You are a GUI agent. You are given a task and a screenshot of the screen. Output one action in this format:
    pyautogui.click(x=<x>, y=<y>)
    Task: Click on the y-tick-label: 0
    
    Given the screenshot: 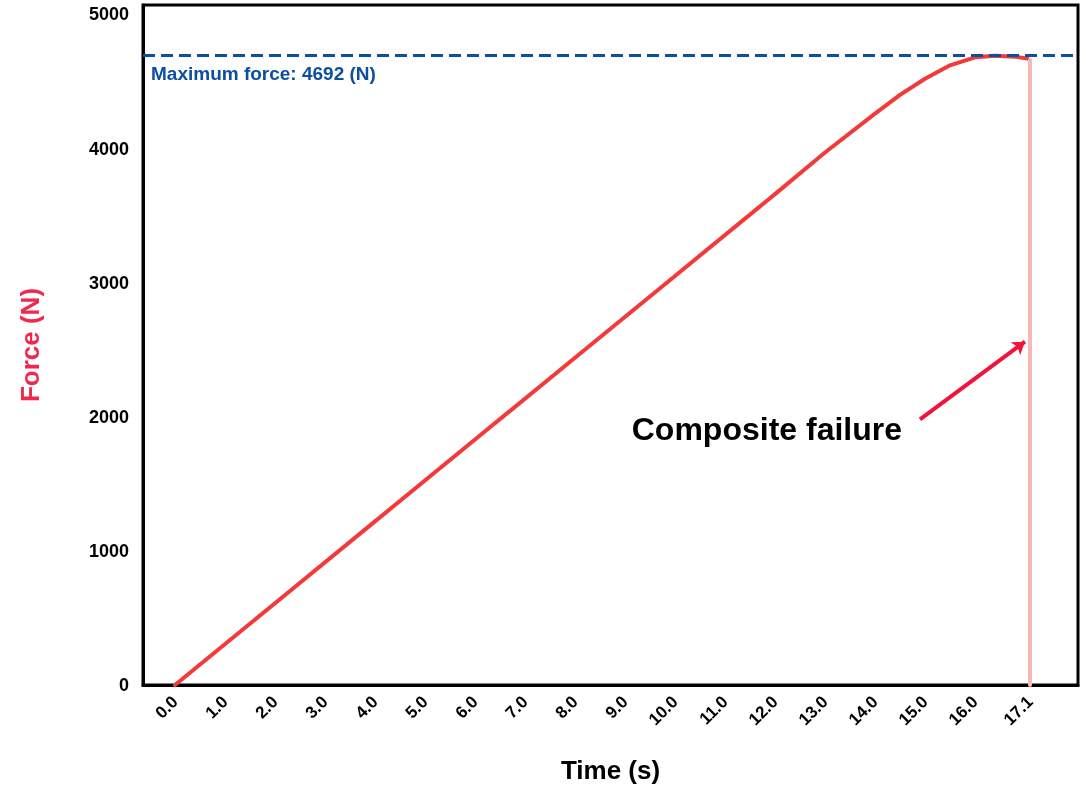 What is the action you would take?
    pyautogui.click(x=123, y=685)
    